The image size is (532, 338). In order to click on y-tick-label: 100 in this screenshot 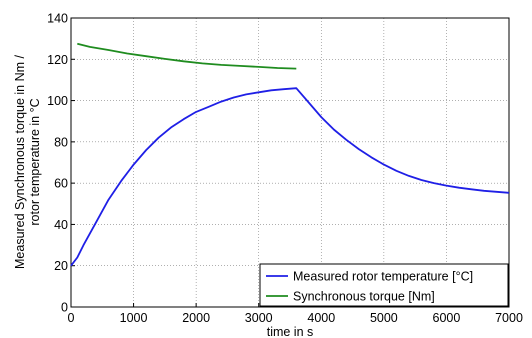, I will do `click(57, 101)`.